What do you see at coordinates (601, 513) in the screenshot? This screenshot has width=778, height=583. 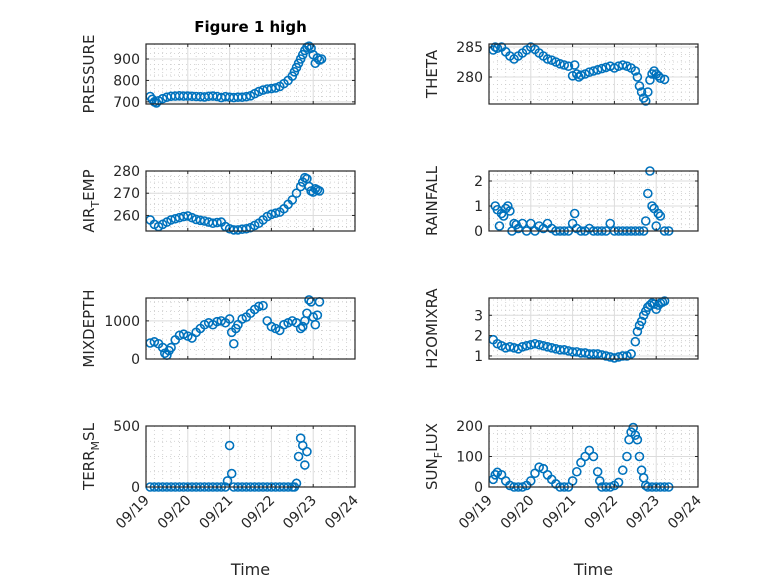 I see `x-tick-label: 09/22` at bounding box center [601, 513].